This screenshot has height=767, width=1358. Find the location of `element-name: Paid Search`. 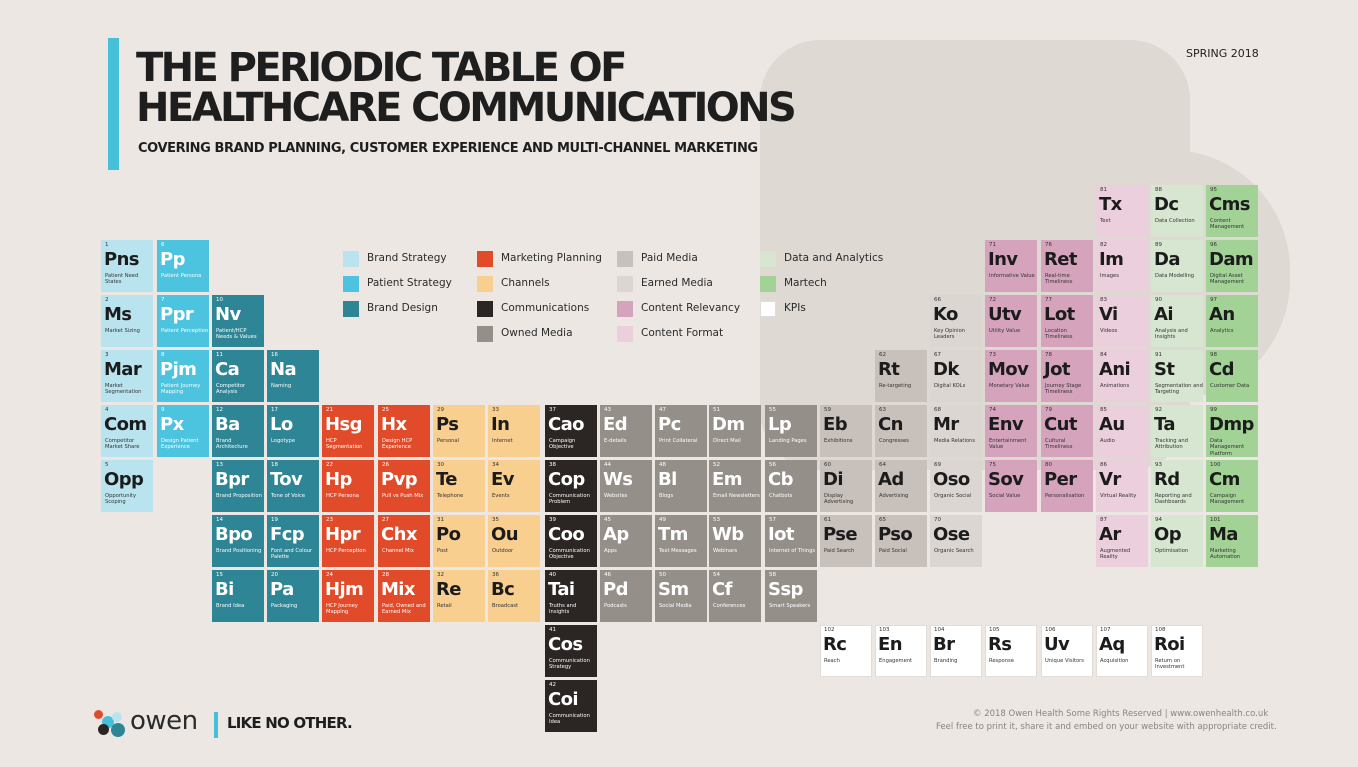

element-name: Paid Search is located at coordinates (839, 551).